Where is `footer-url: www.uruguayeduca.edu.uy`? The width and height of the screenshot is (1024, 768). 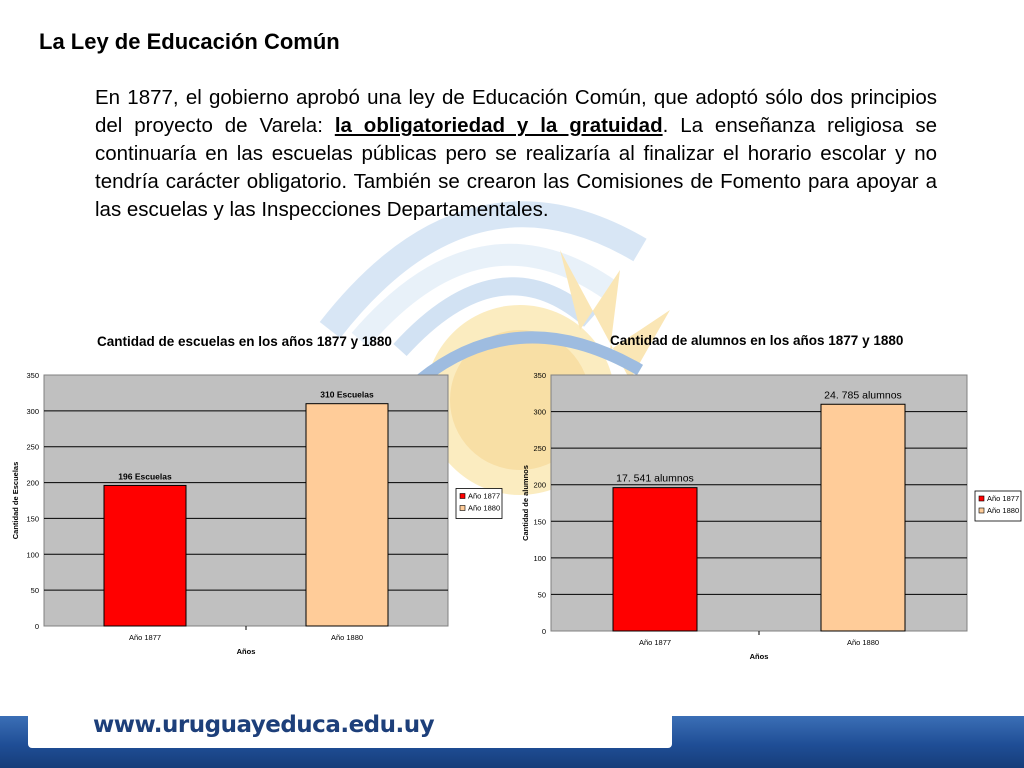
footer-url: www.uruguayeduca.edu.uy is located at coordinates (264, 725).